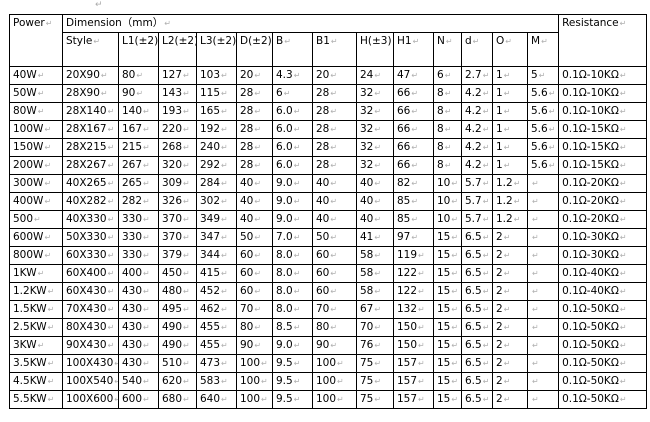  Describe the element at coordinates (36, 381) in the screenshot. I see `cell-power: 4.5KW` at that location.